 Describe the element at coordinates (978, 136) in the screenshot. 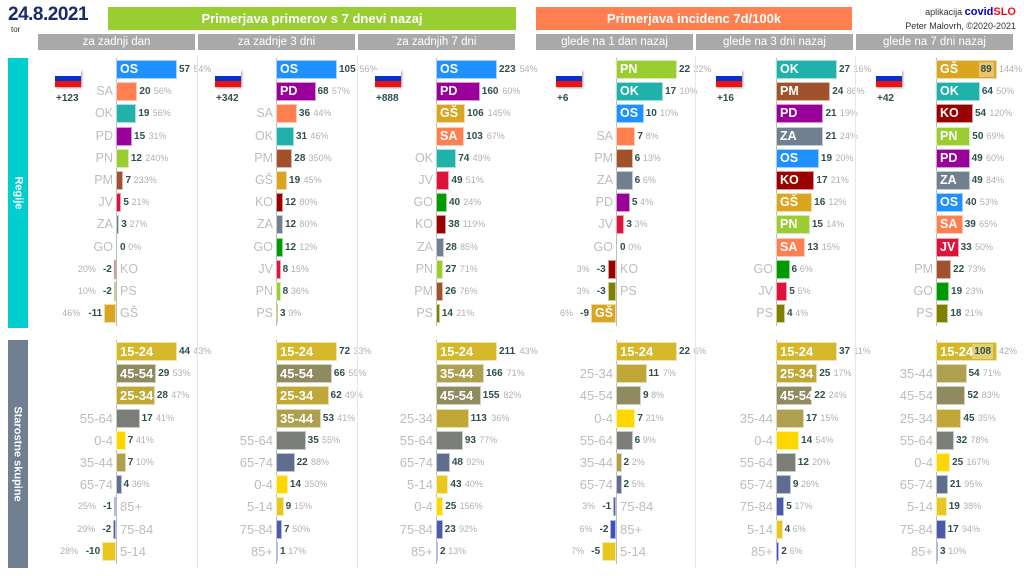

I see `bar-value: 50` at that location.